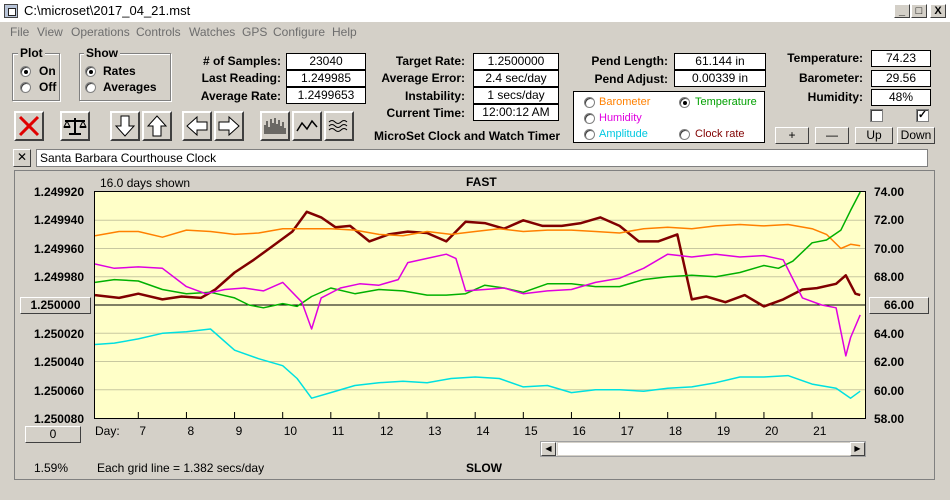 The height and width of the screenshot is (500, 950). Describe the element at coordinates (589, 134) in the screenshot. I see `amplitude-radio` at that location.